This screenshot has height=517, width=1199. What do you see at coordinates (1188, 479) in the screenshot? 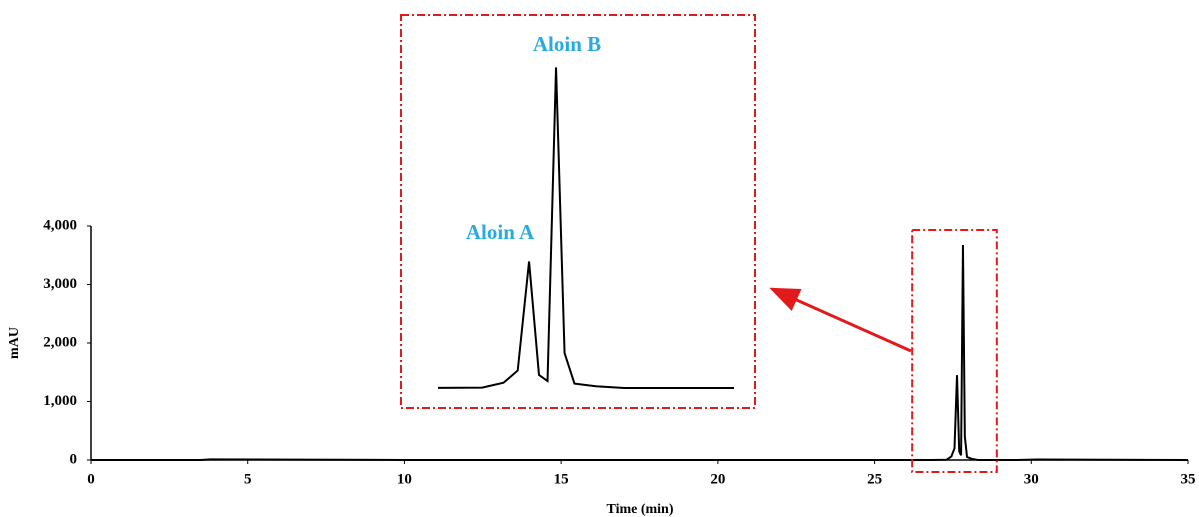
I see `x-tick-label: 35` at bounding box center [1188, 479].